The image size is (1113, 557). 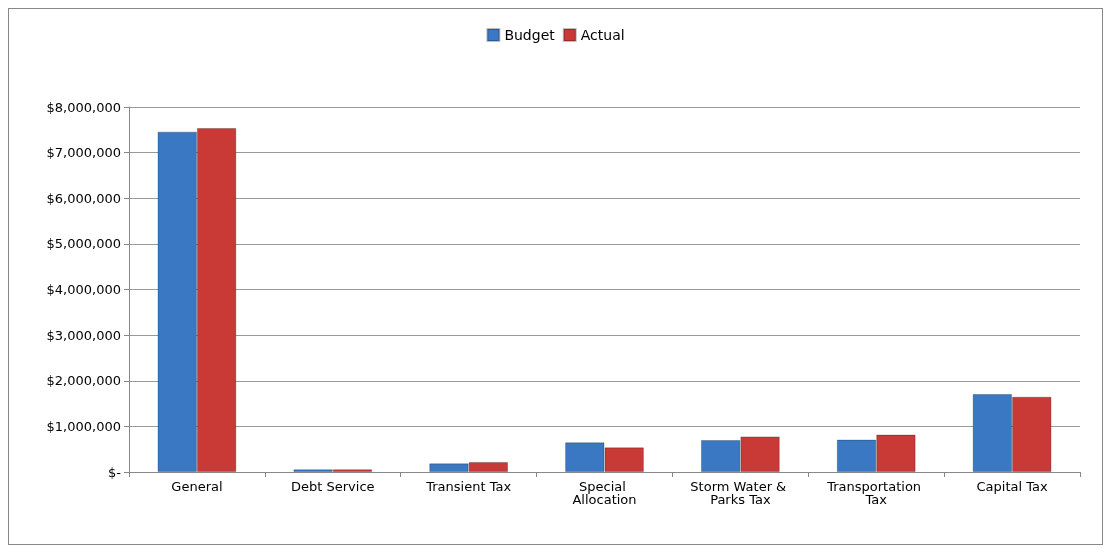 I want to click on legend-label: Actual, so click(x=602, y=35).